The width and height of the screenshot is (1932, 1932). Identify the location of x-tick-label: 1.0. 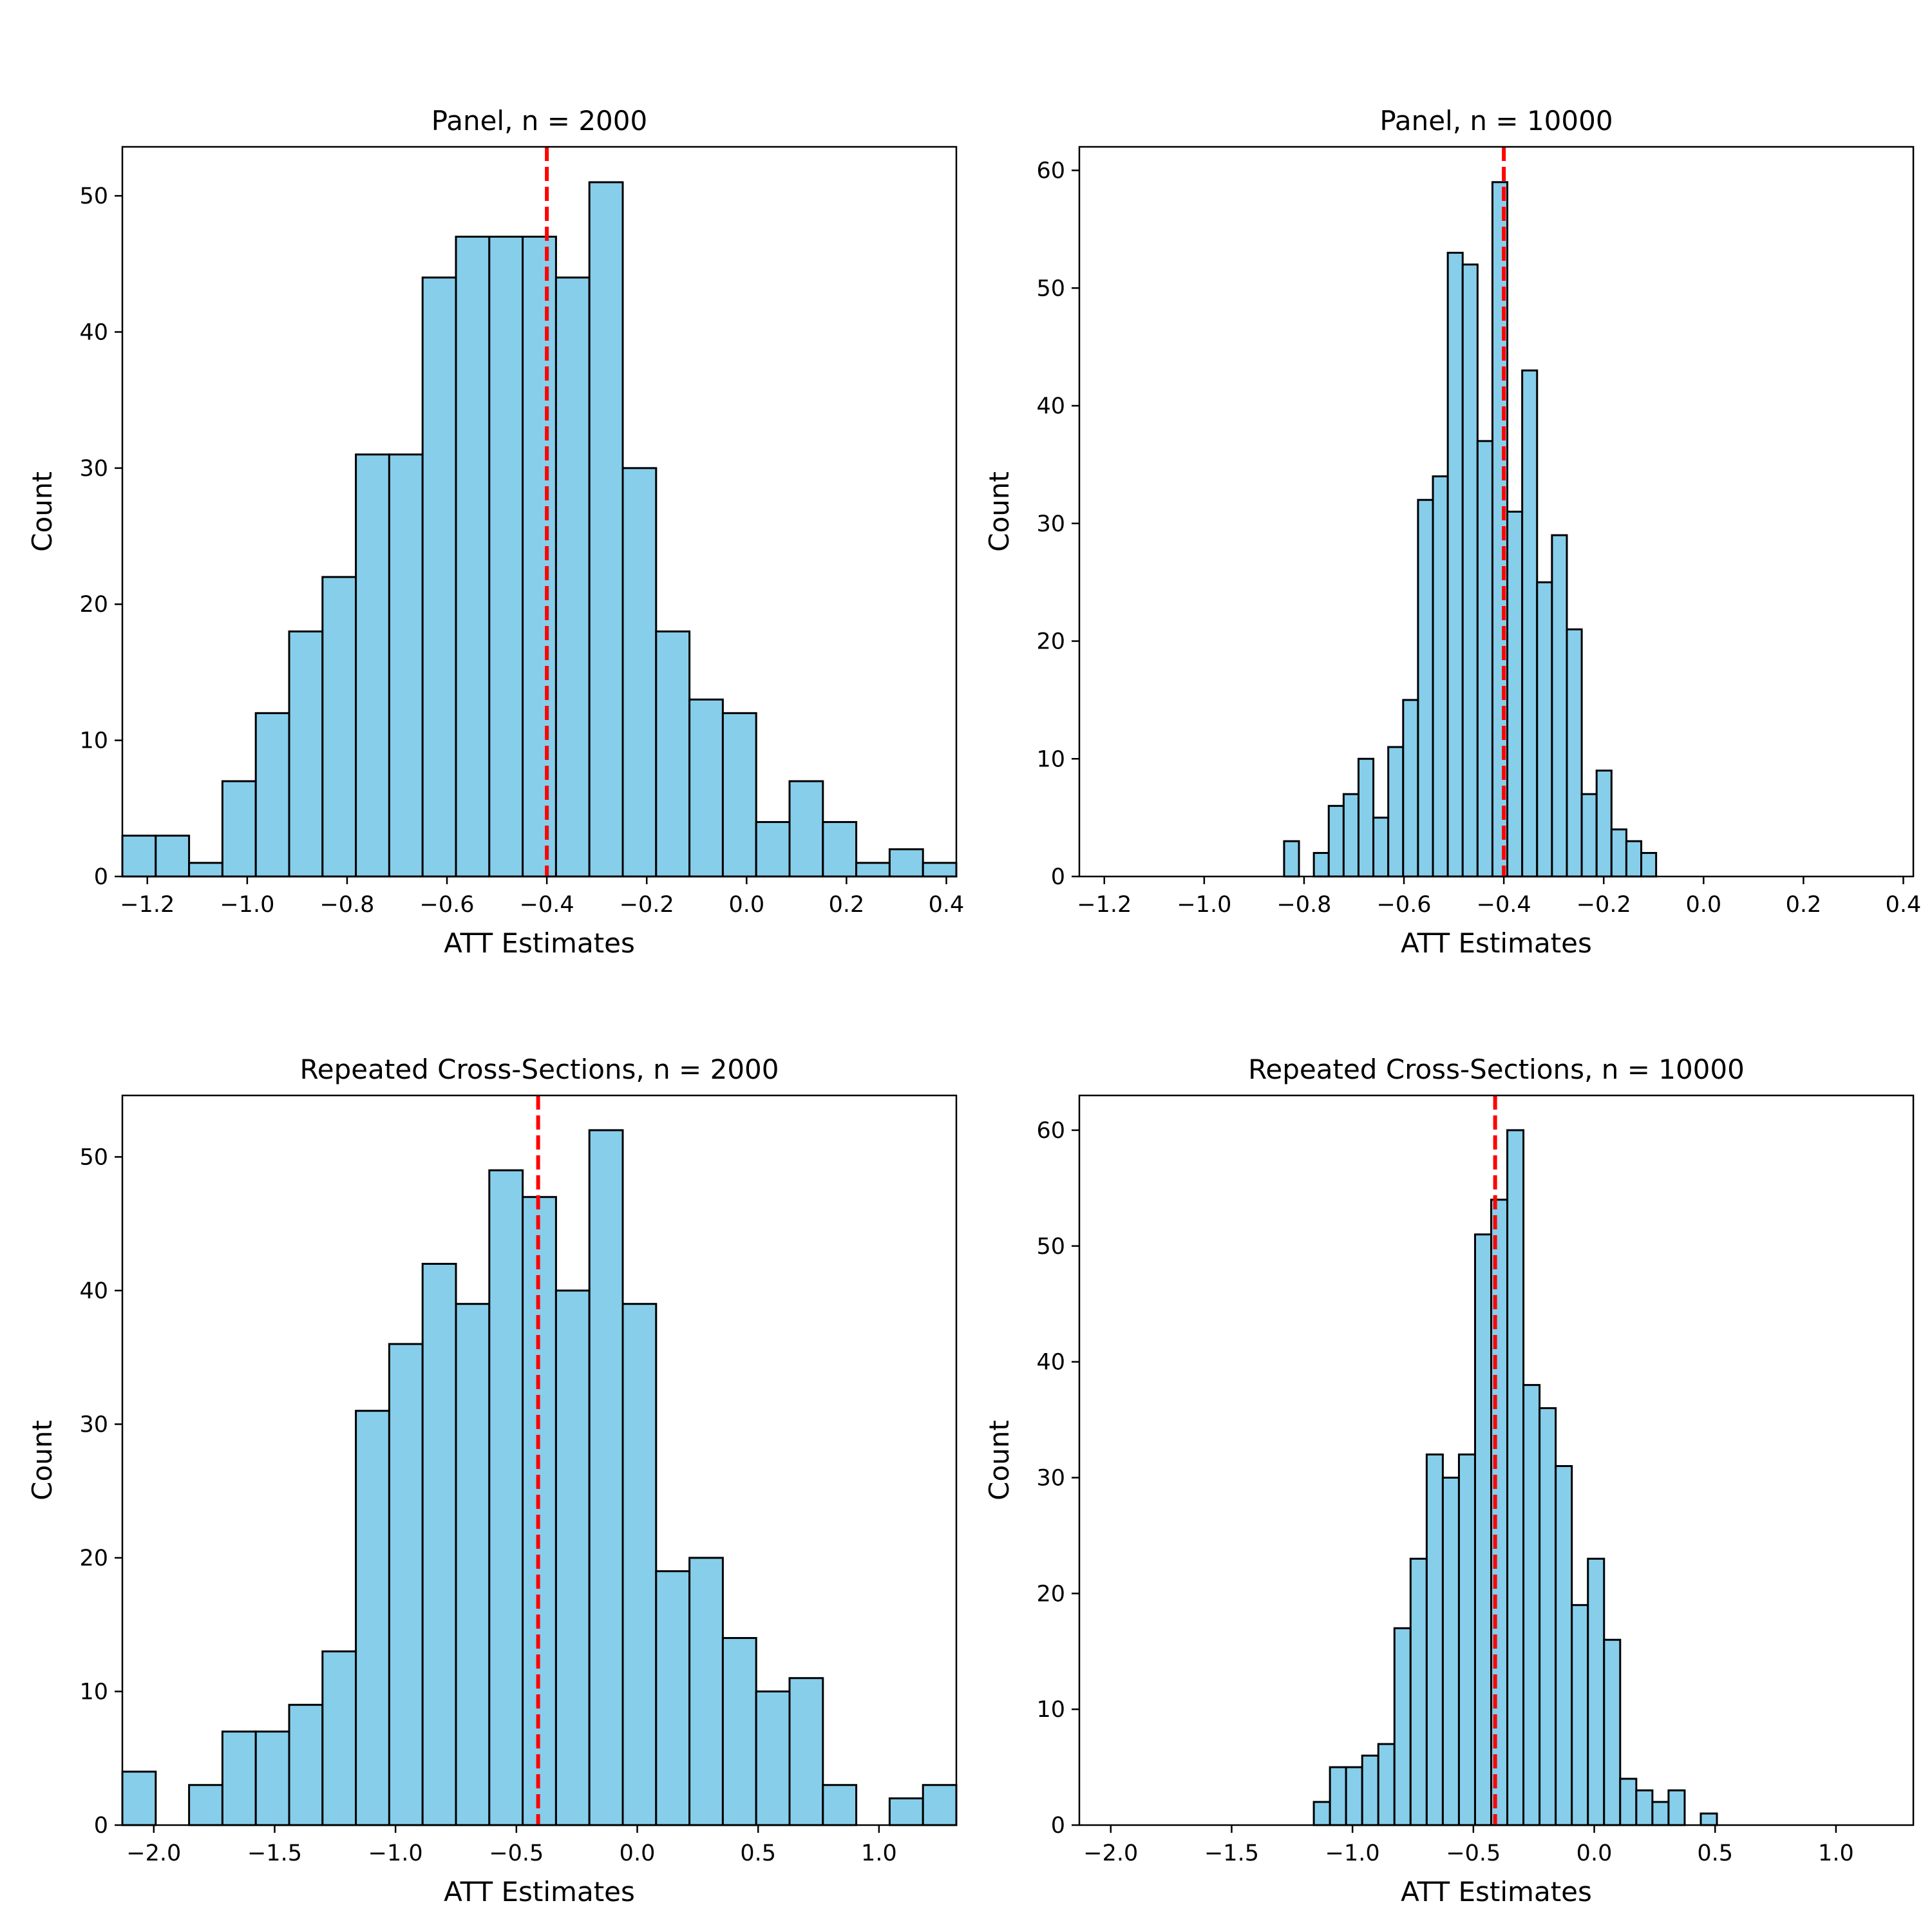
(879, 1853).